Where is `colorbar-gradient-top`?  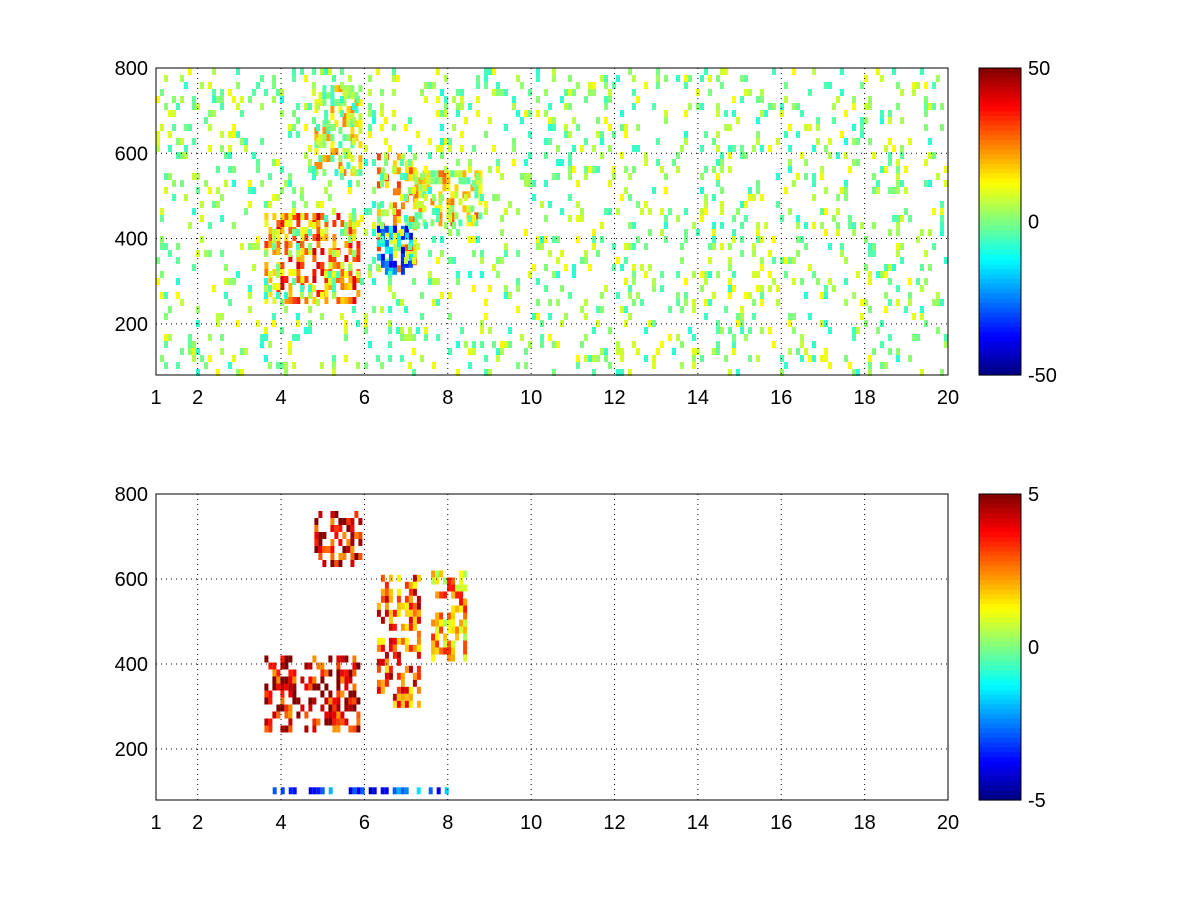 colorbar-gradient-top is located at coordinates (1000, 222).